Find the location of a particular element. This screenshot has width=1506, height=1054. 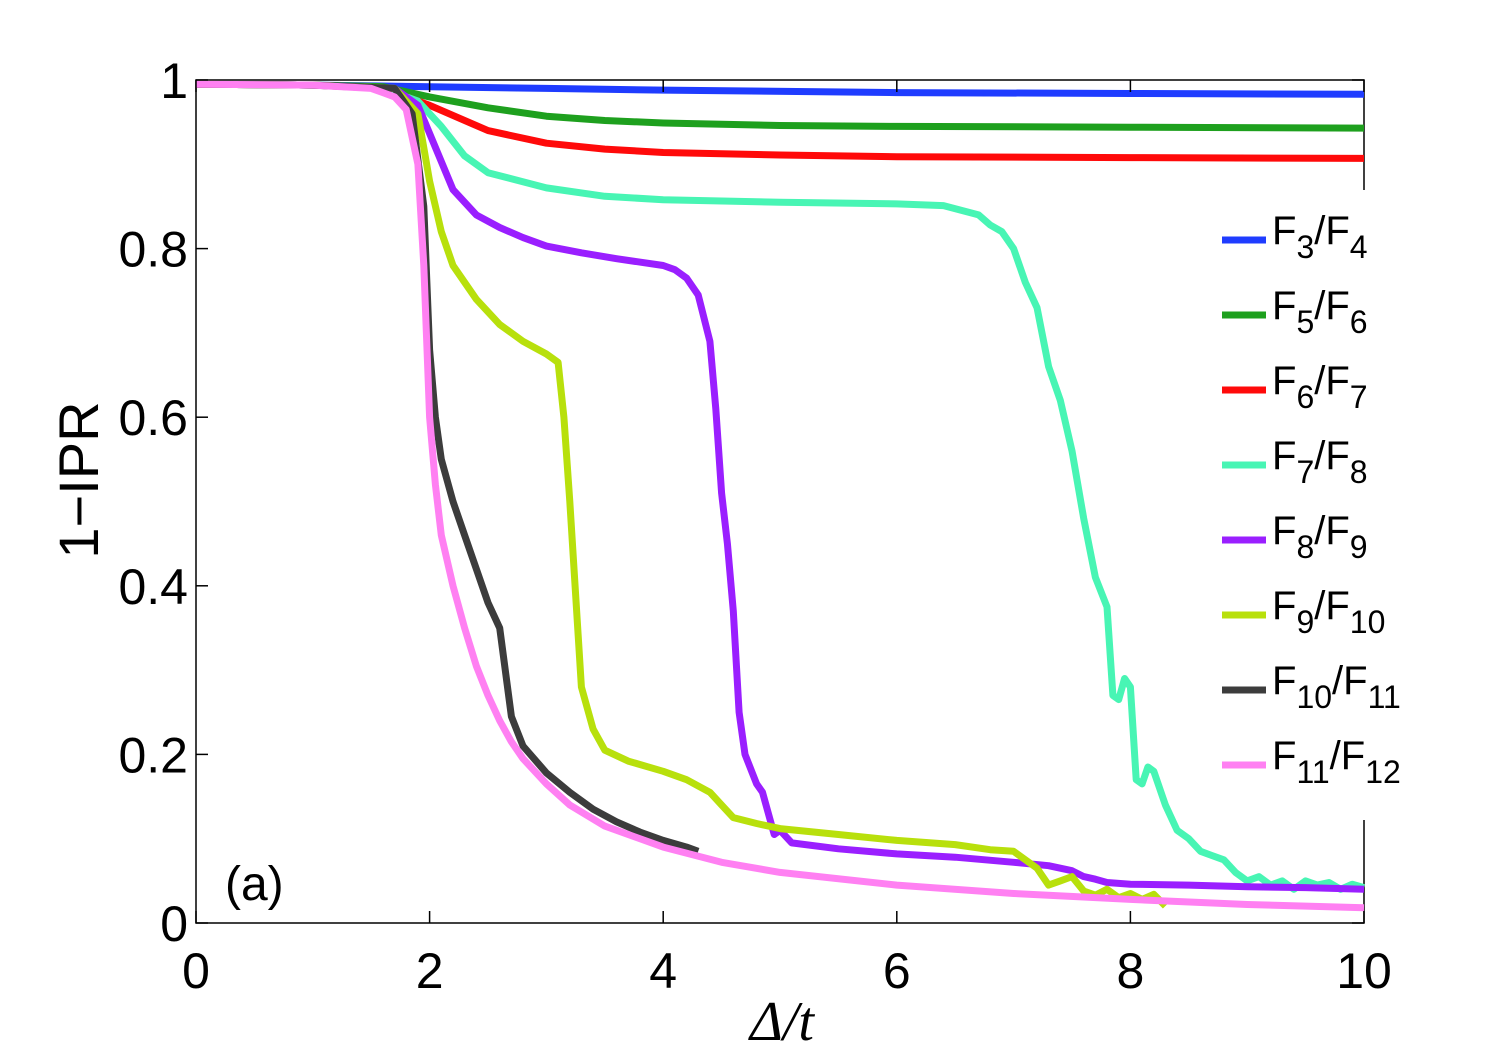

legend-label-4: F7/F8 is located at coordinates (1320, 462).